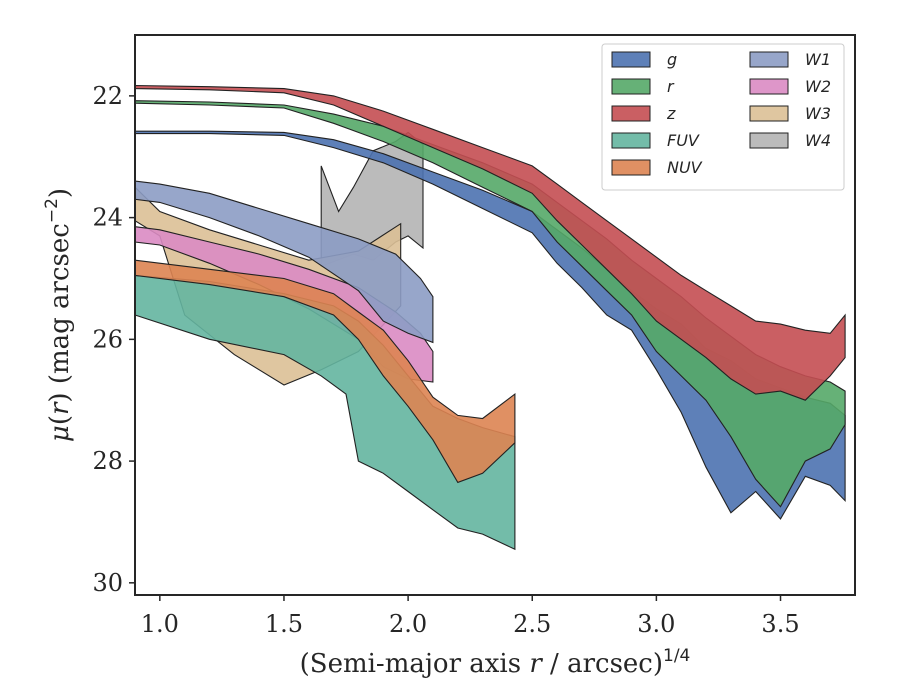 The height and width of the screenshot is (700, 900). I want to click on legend-swatch-w3, so click(769, 113).